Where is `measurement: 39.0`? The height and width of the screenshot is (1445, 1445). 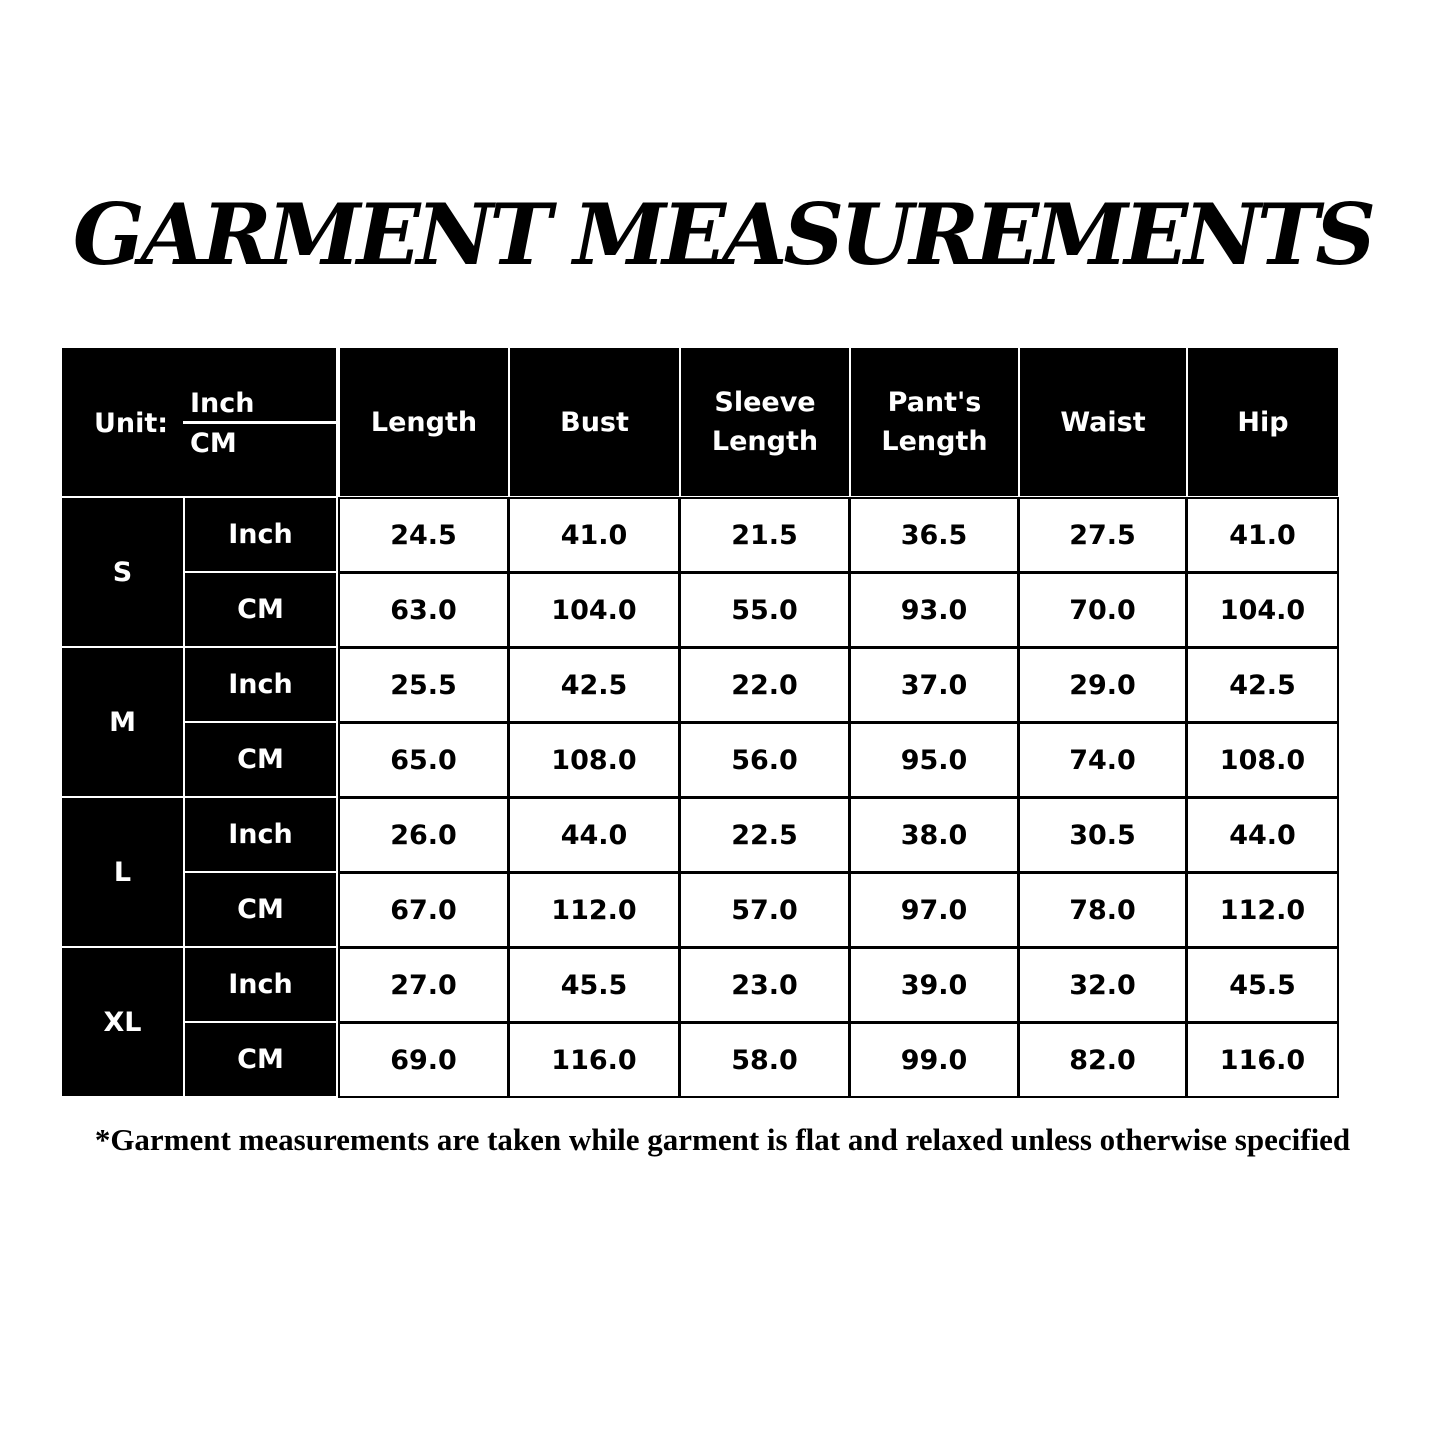
measurement: 39.0 is located at coordinates (934, 985).